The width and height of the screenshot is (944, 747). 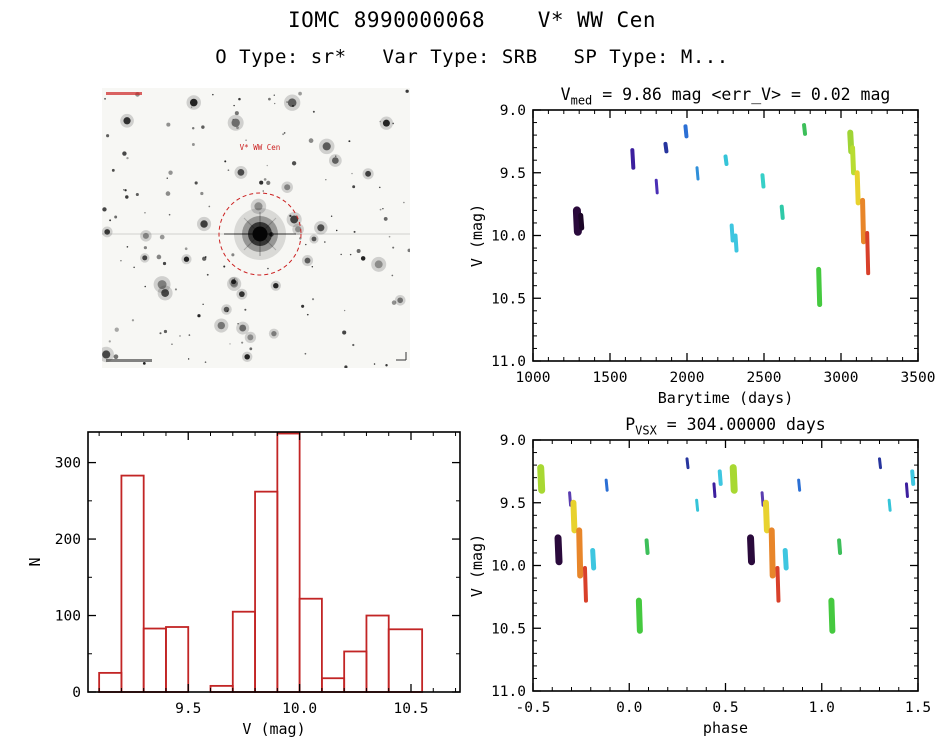 I want to click on svg-text: 0.0, so click(x=629, y=708).